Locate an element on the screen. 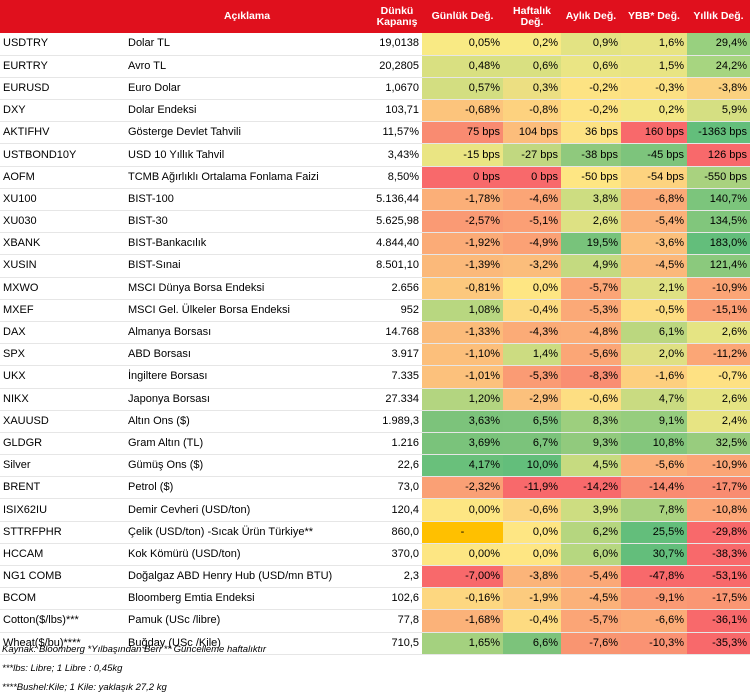 Image resolution: width=751 pixels, height=698 pixels. cell-code: UKX is located at coordinates (61, 377).